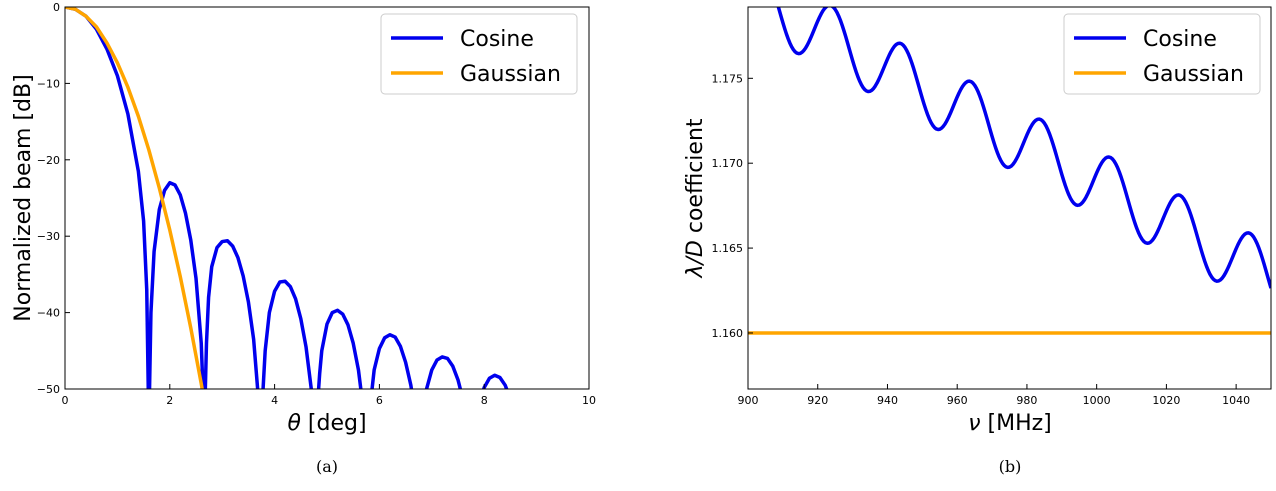 The image size is (1276, 491). I want to click on panel-b-y-label: λ/D coefficient, so click(695, 198).